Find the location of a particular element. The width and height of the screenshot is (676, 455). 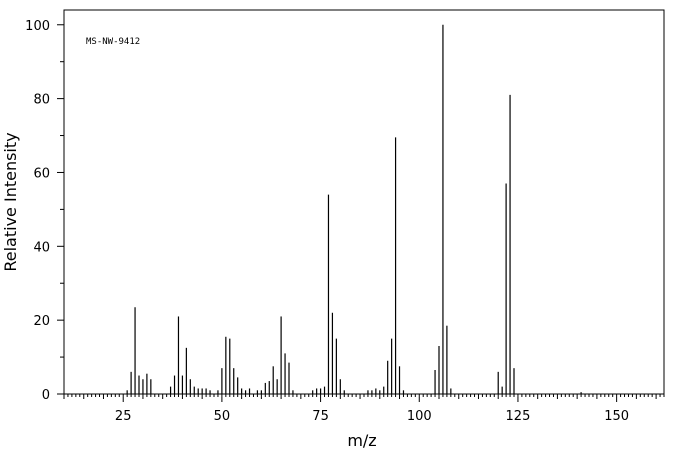

x-tick-label: 125 is located at coordinates (518, 416).